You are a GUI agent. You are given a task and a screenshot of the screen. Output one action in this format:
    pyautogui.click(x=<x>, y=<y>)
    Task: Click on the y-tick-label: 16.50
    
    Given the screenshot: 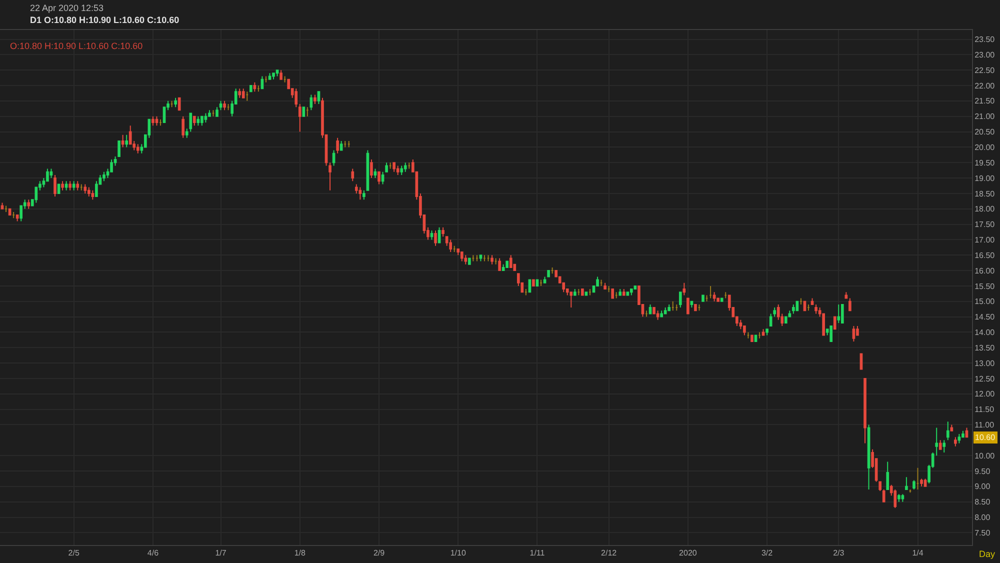 What is the action you would take?
    pyautogui.click(x=985, y=255)
    